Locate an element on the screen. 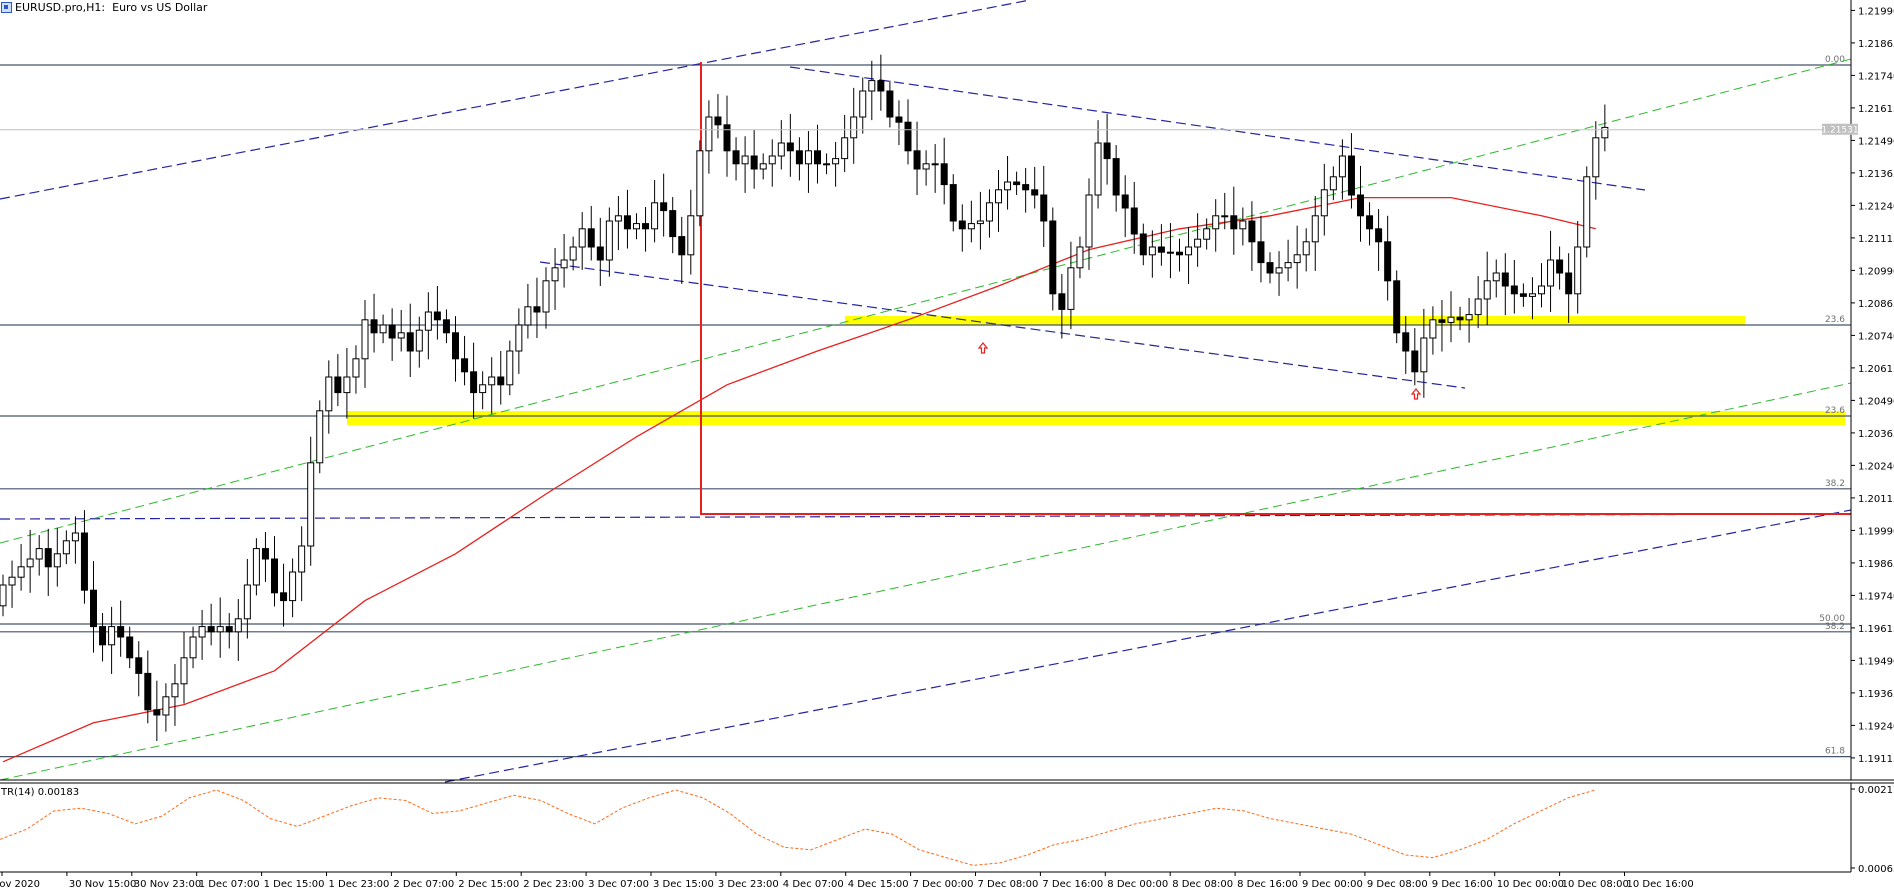 The height and width of the screenshot is (894, 1894). channel-resistance-line is located at coordinates (1217, 128).